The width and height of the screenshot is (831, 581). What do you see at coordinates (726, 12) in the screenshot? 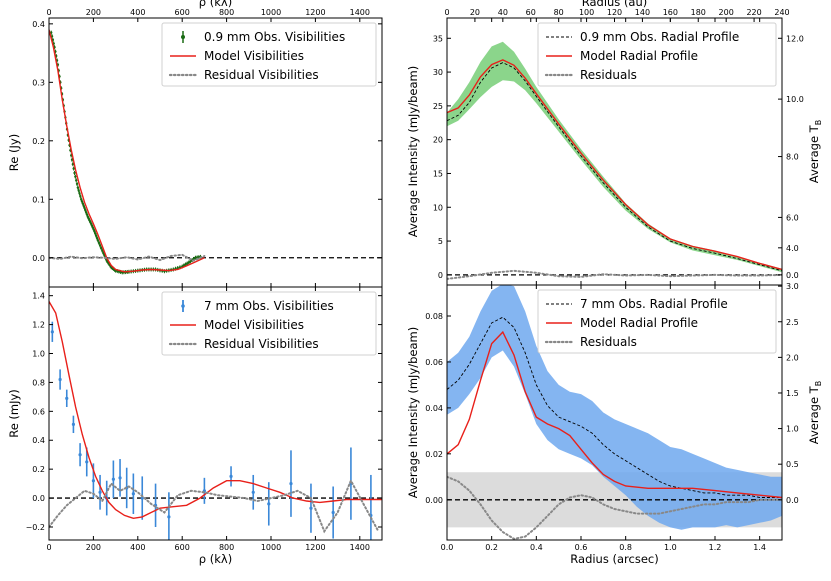
I see `x-tick-label-top: 200` at bounding box center [726, 12].